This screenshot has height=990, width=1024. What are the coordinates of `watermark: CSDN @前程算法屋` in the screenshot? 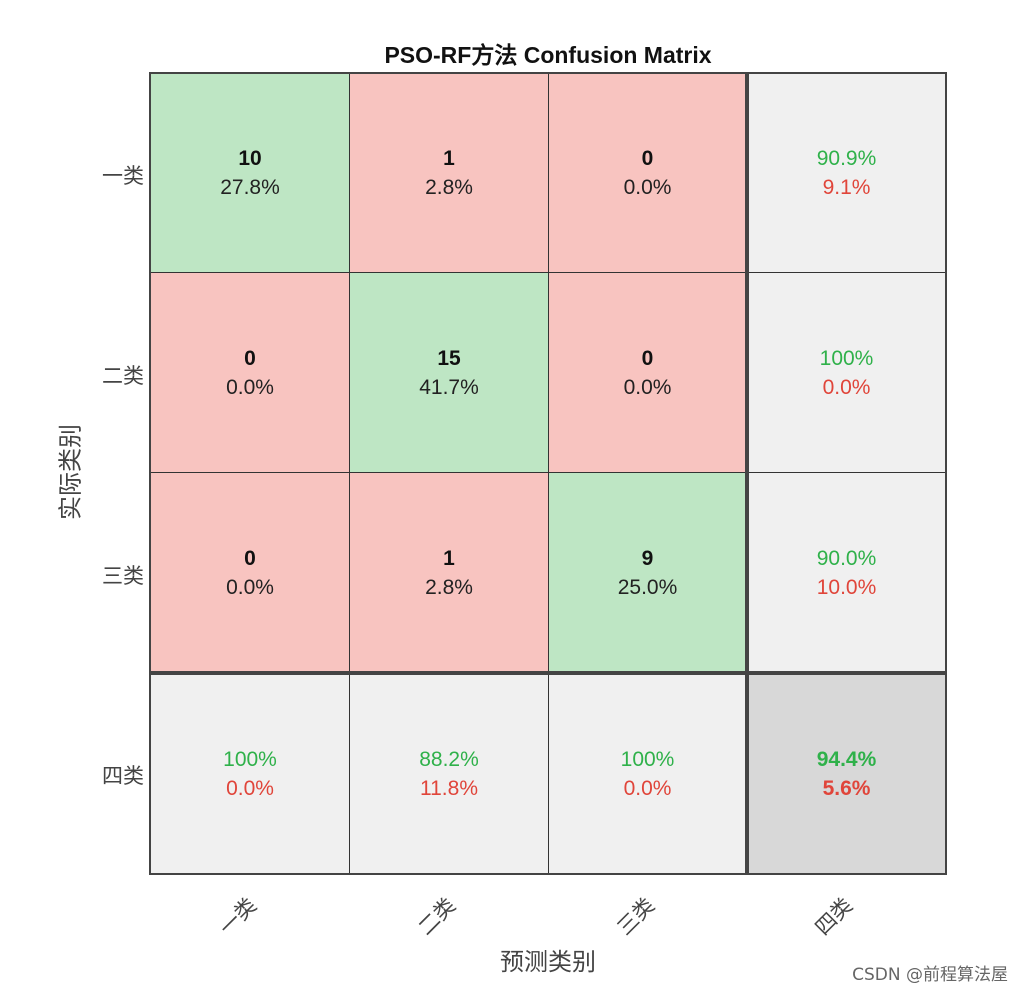 It's located at (930, 975).